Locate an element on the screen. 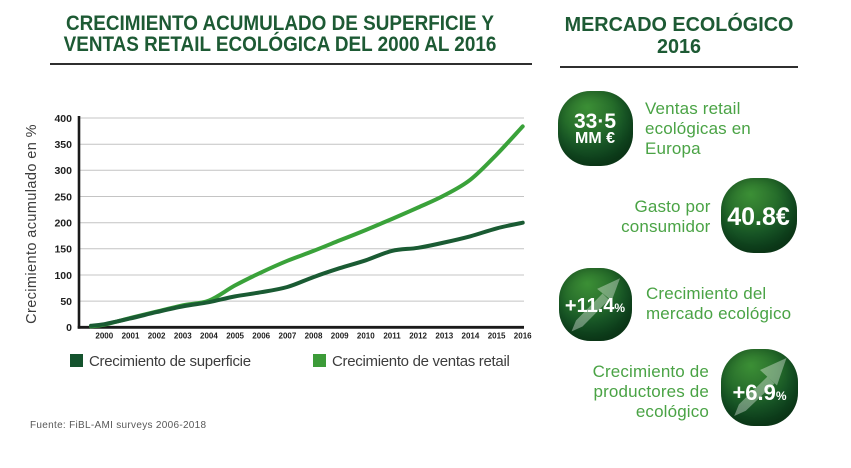 The width and height of the screenshot is (851, 468). svg-text: 100 is located at coordinates (63, 276).